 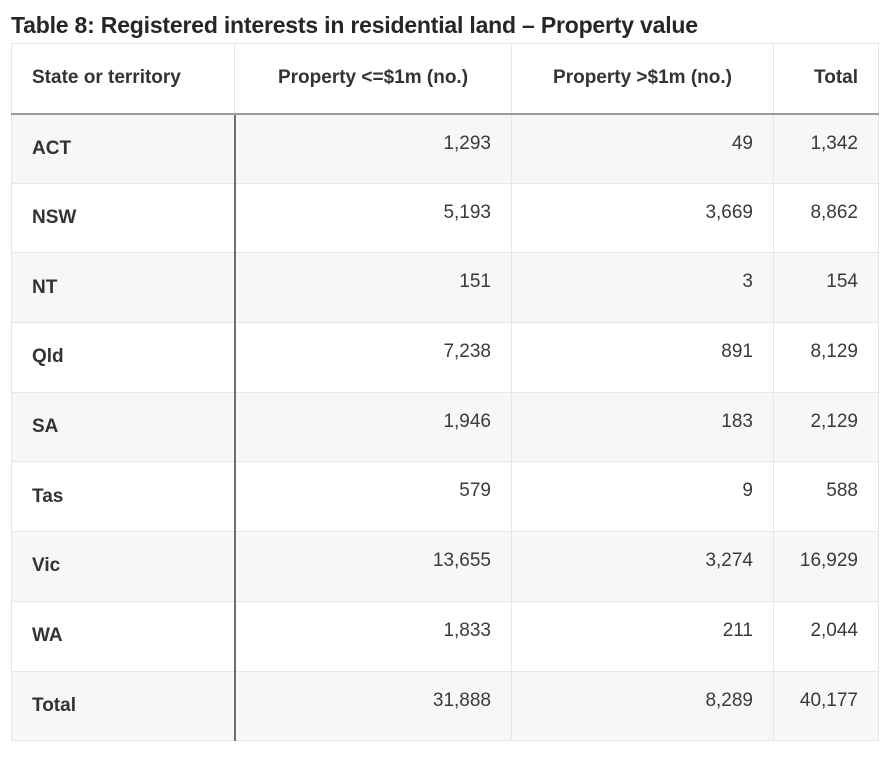 I want to click on row-property-le-1m: 5,193, so click(x=373, y=218).